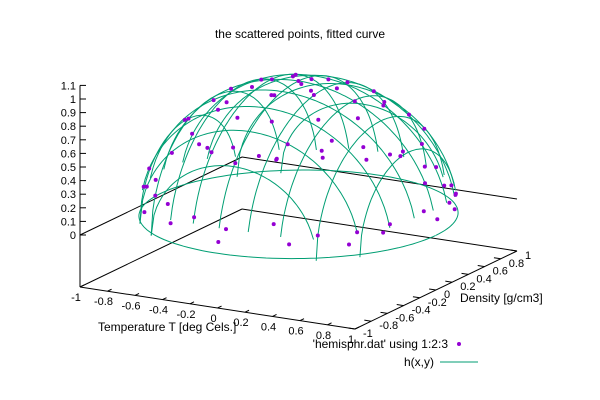  I want to click on x-tick-label: -0.8, so click(103, 302).